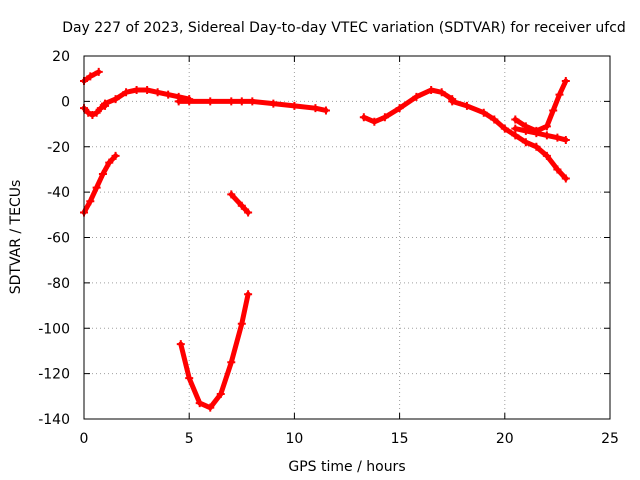 Image resolution: width=640 pixels, height=480 pixels. Describe the element at coordinates (294, 439) in the screenshot. I see `x-tick-label: 10` at that location.